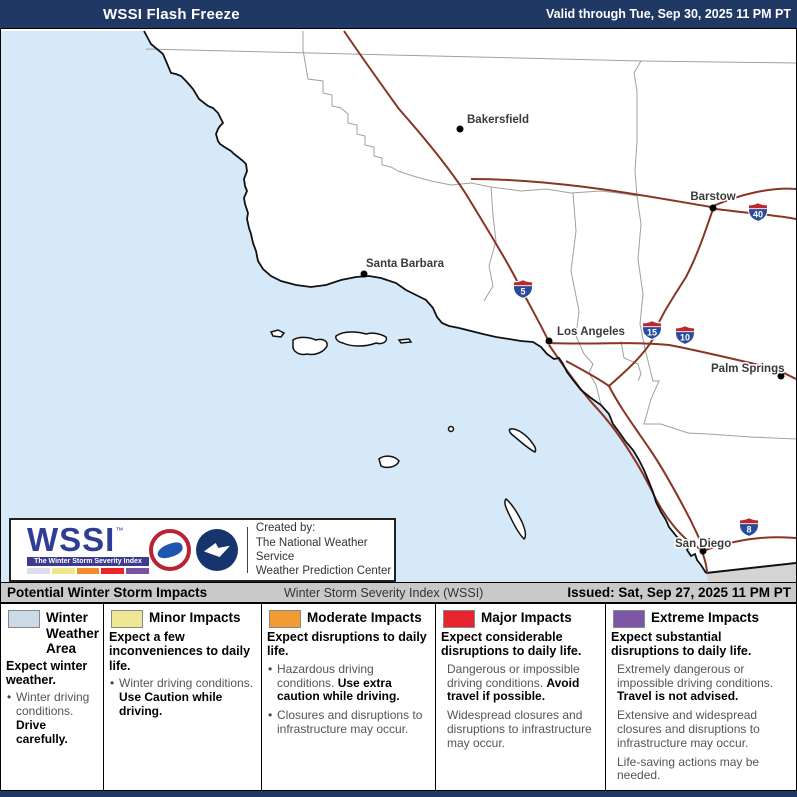  Describe the element at coordinates (73, 633) in the screenshot. I see `legend-title: Winter Weather Area` at that location.